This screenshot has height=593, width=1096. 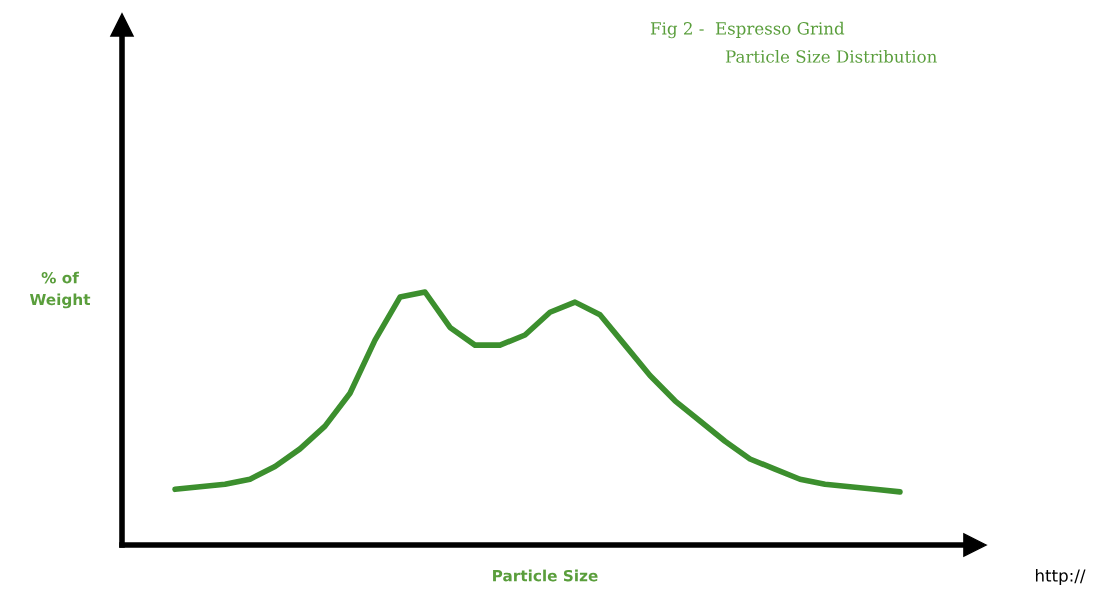 I want to click on y-axis-title: % of Weight, so click(x=60, y=290).